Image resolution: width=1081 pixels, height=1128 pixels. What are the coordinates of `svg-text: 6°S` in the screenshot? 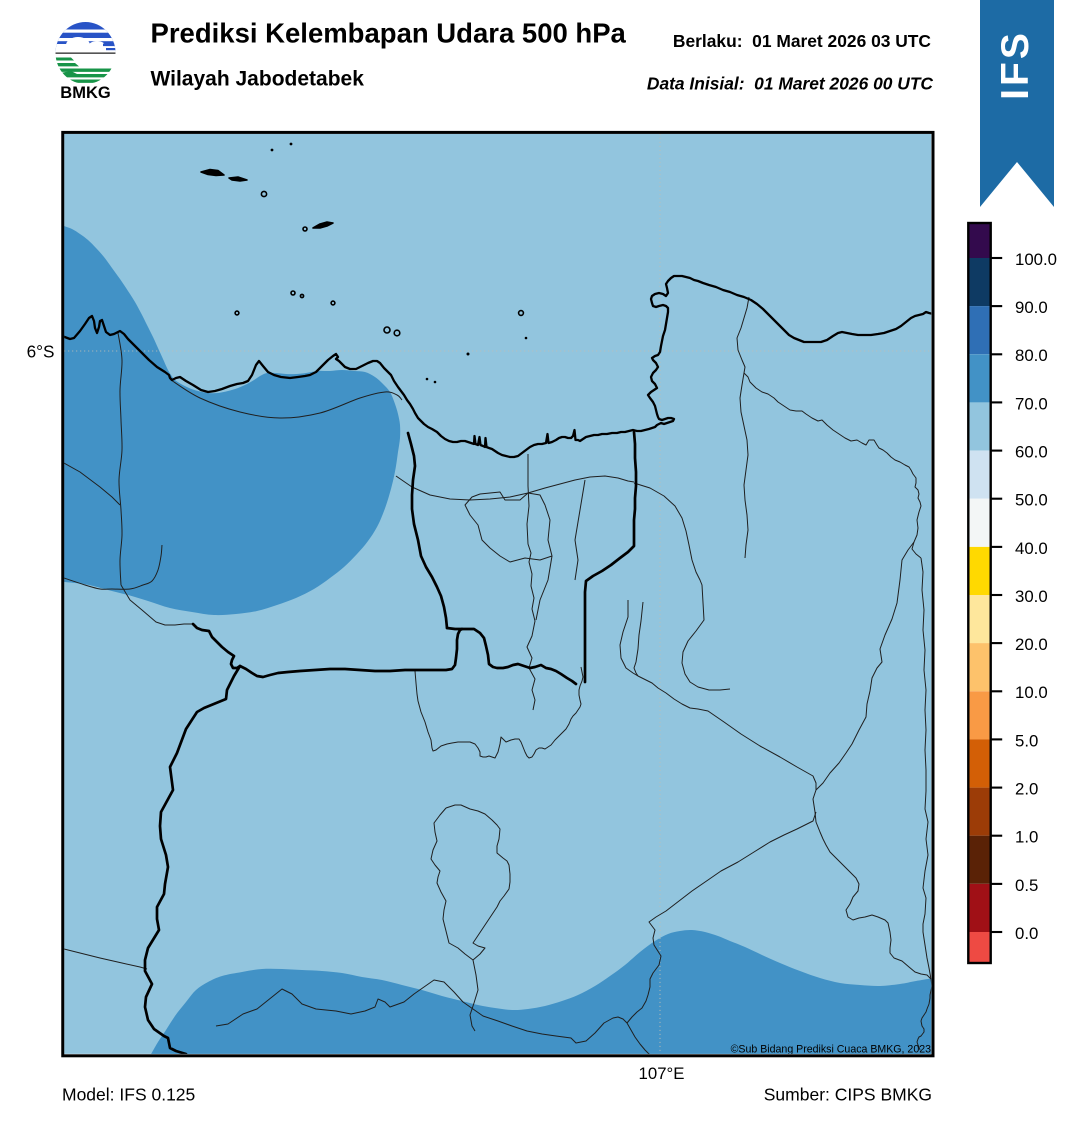 It's located at (41, 352).